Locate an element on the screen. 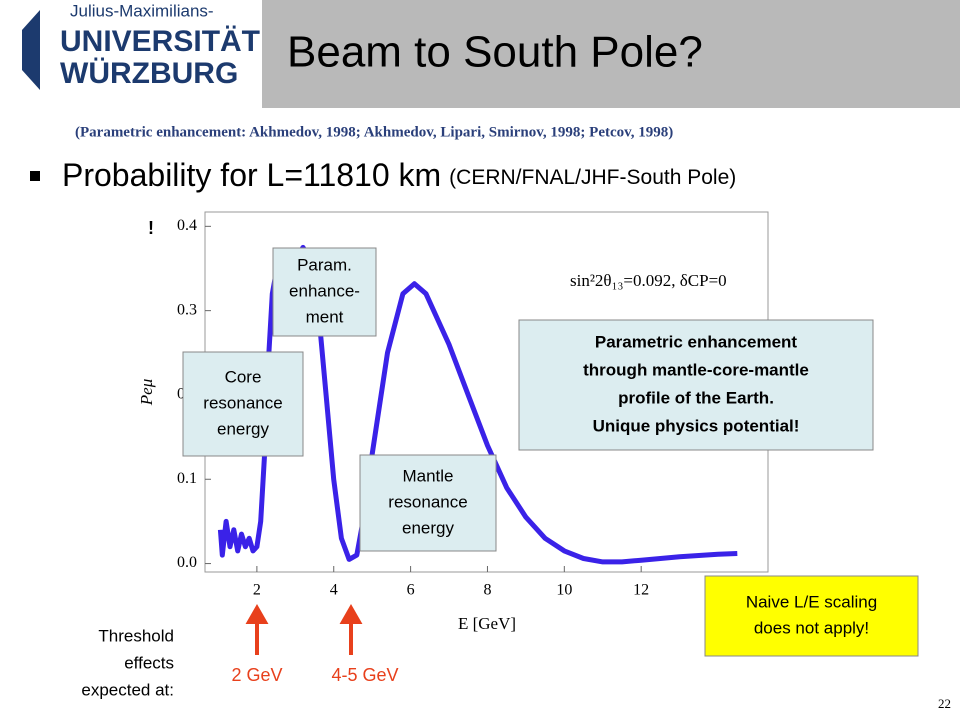 The height and width of the screenshot is (725, 960). box-text: profile of the Earth. is located at coordinates (696, 397).